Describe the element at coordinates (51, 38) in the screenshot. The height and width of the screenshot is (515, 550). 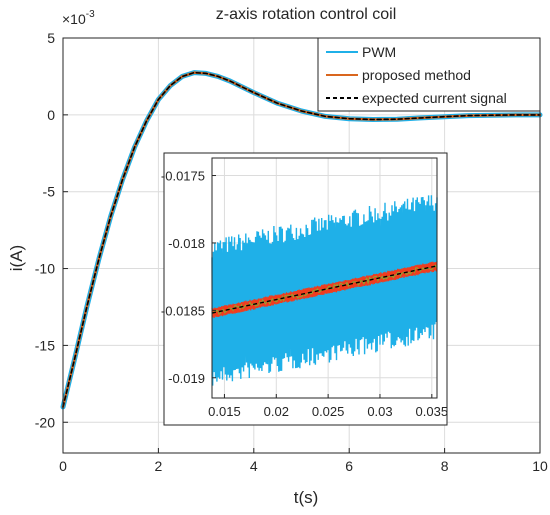
I see `main-y-tick-label: 5` at that location.